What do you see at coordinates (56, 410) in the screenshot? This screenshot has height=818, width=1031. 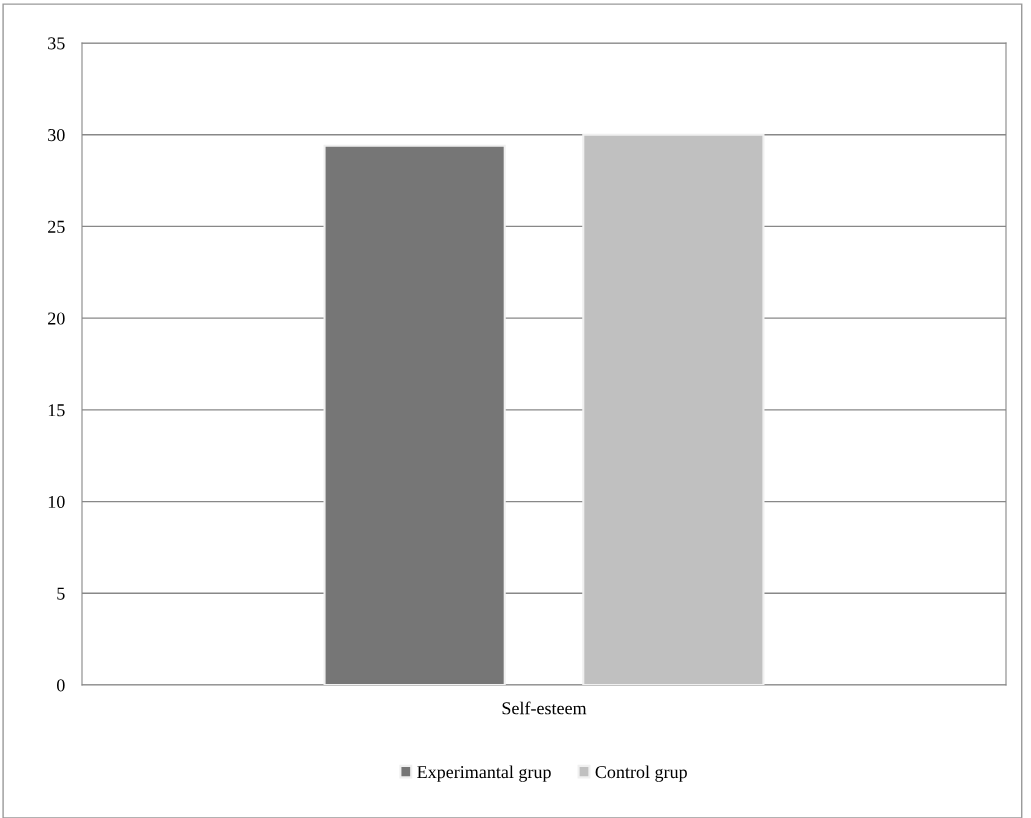 I see `y-tick-label: 15` at bounding box center [56, 410].